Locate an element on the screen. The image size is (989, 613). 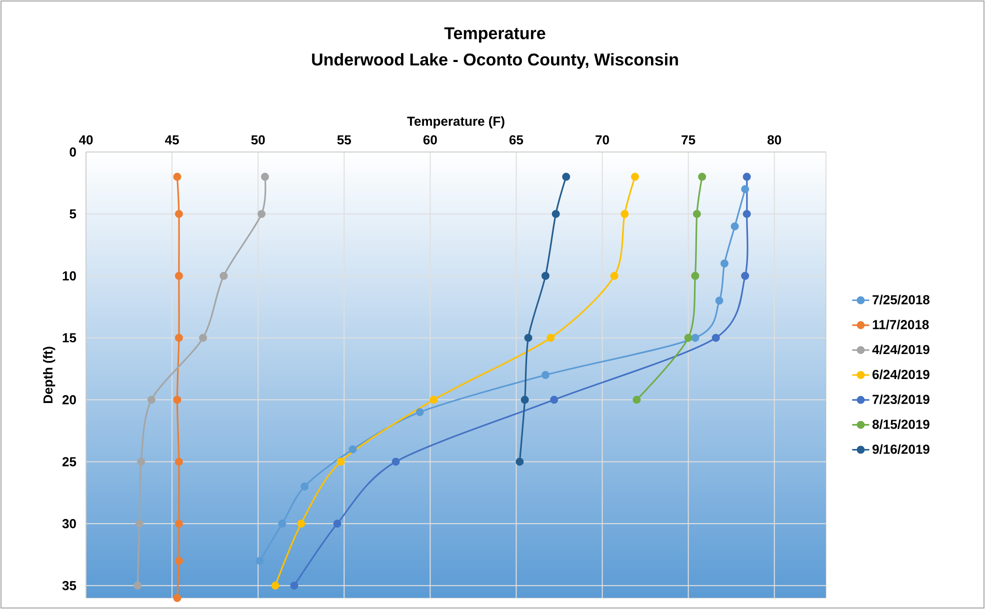
x-tick-label: 60 is located at coordinates (430, 139).